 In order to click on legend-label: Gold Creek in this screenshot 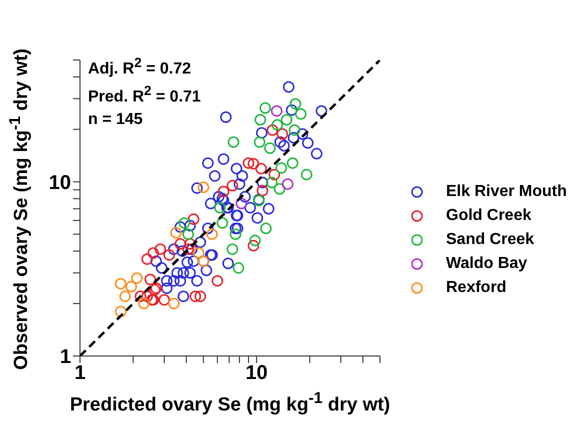, I will do `click(489, 216)`.